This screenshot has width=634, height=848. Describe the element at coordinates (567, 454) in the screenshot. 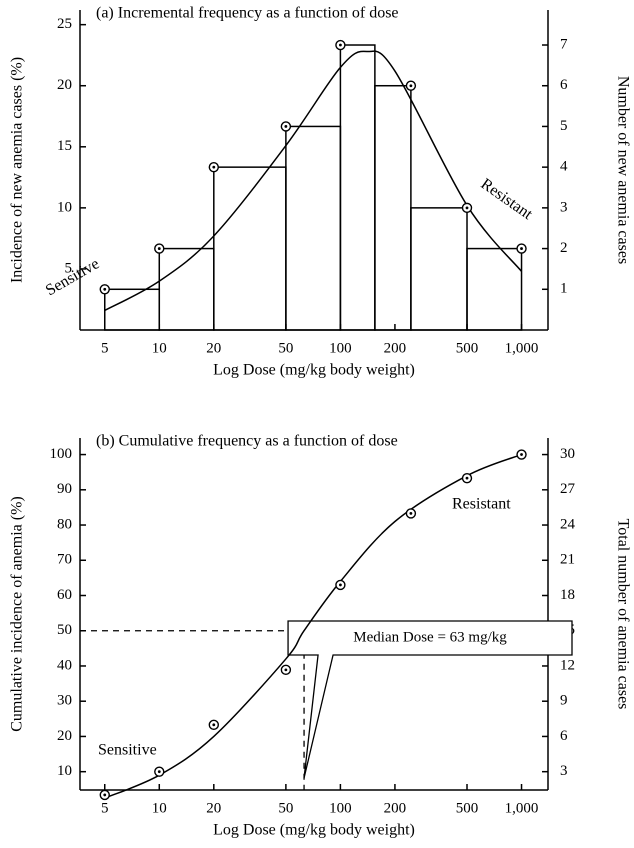

I see `y2-tick-label: 30` at that location.